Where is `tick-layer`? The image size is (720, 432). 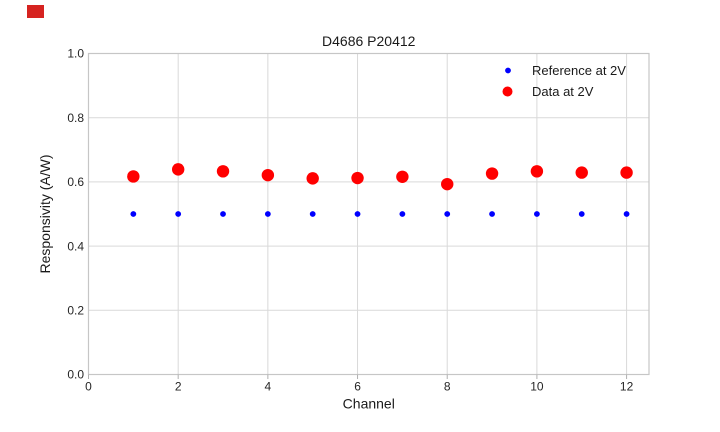
tick-layer is located at coordinates (358, 376).